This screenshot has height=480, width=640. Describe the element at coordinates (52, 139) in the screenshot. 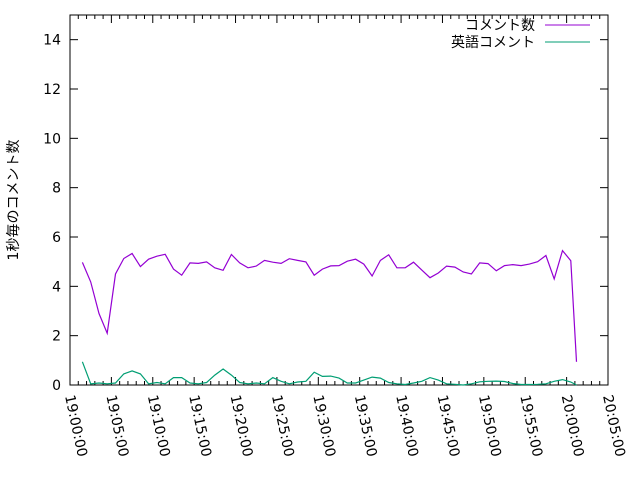

I see `y-tick-label: 10` at that location.